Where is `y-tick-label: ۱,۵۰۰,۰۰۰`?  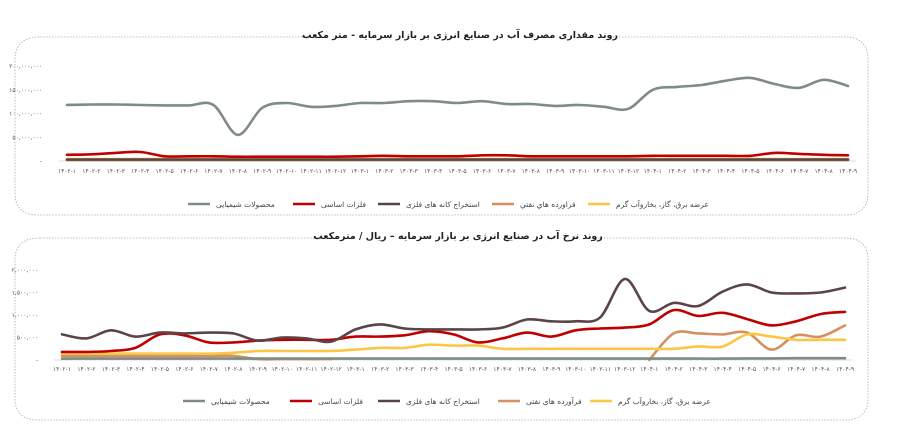 y-tick-label: ۱,۵۰۰,۰۰۰ is located at coordinates (25, 293).